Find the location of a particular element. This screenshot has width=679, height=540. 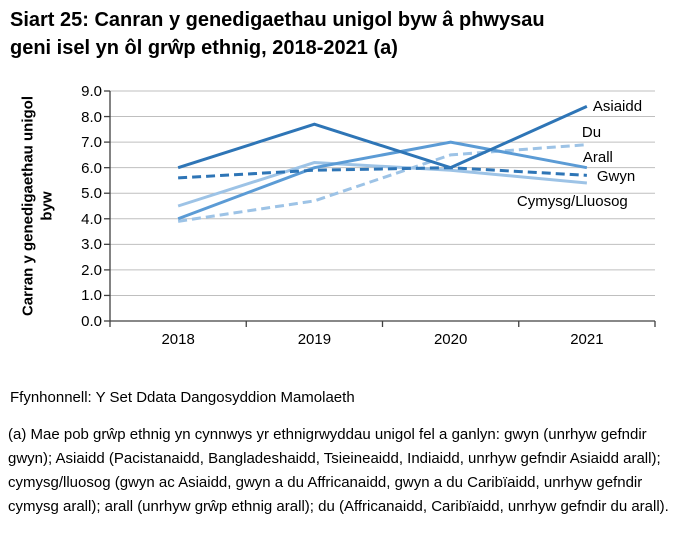

series-label-arall: Arall is located at coordinates (597, 157).